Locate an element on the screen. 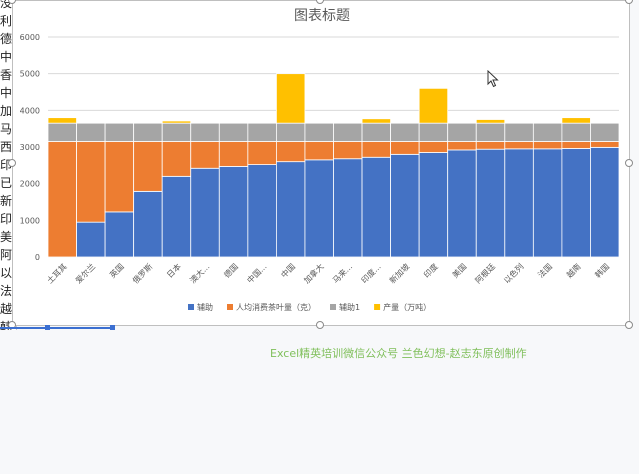 The image size is (639, 474). cell-text: 以 is located at coordinates (6, 273).